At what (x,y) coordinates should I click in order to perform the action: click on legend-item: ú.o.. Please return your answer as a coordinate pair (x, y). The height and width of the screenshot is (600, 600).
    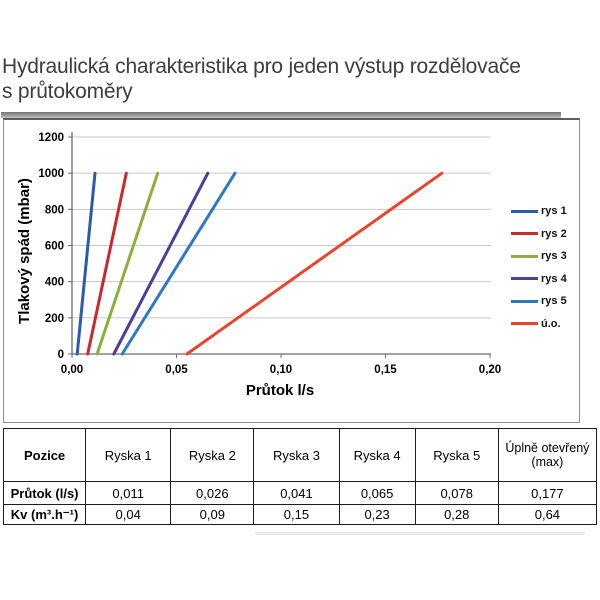
    Looking at the image, I should click on (539, 324).